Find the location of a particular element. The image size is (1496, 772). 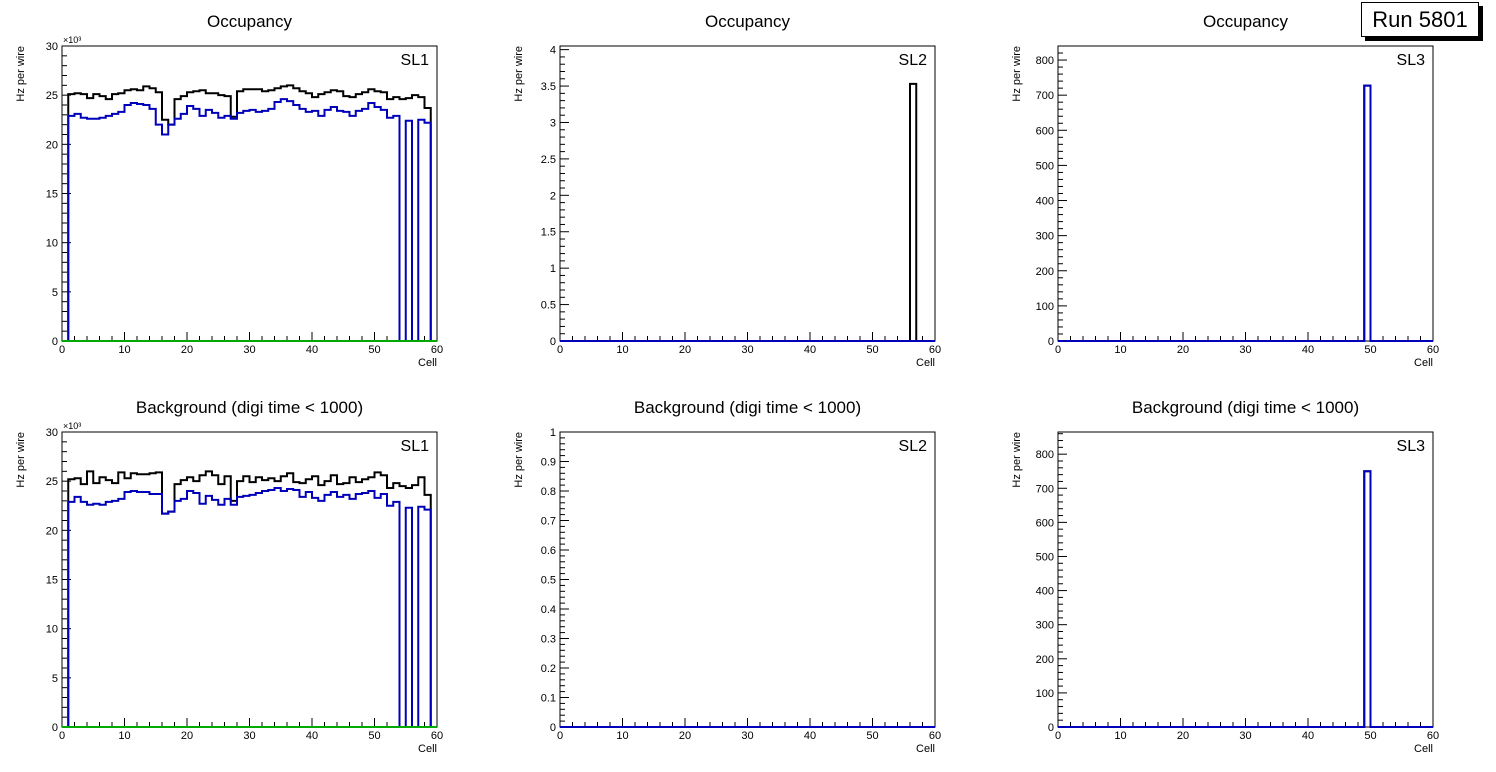

y-tick-label: 800 is located at coordinates (1045, 455).